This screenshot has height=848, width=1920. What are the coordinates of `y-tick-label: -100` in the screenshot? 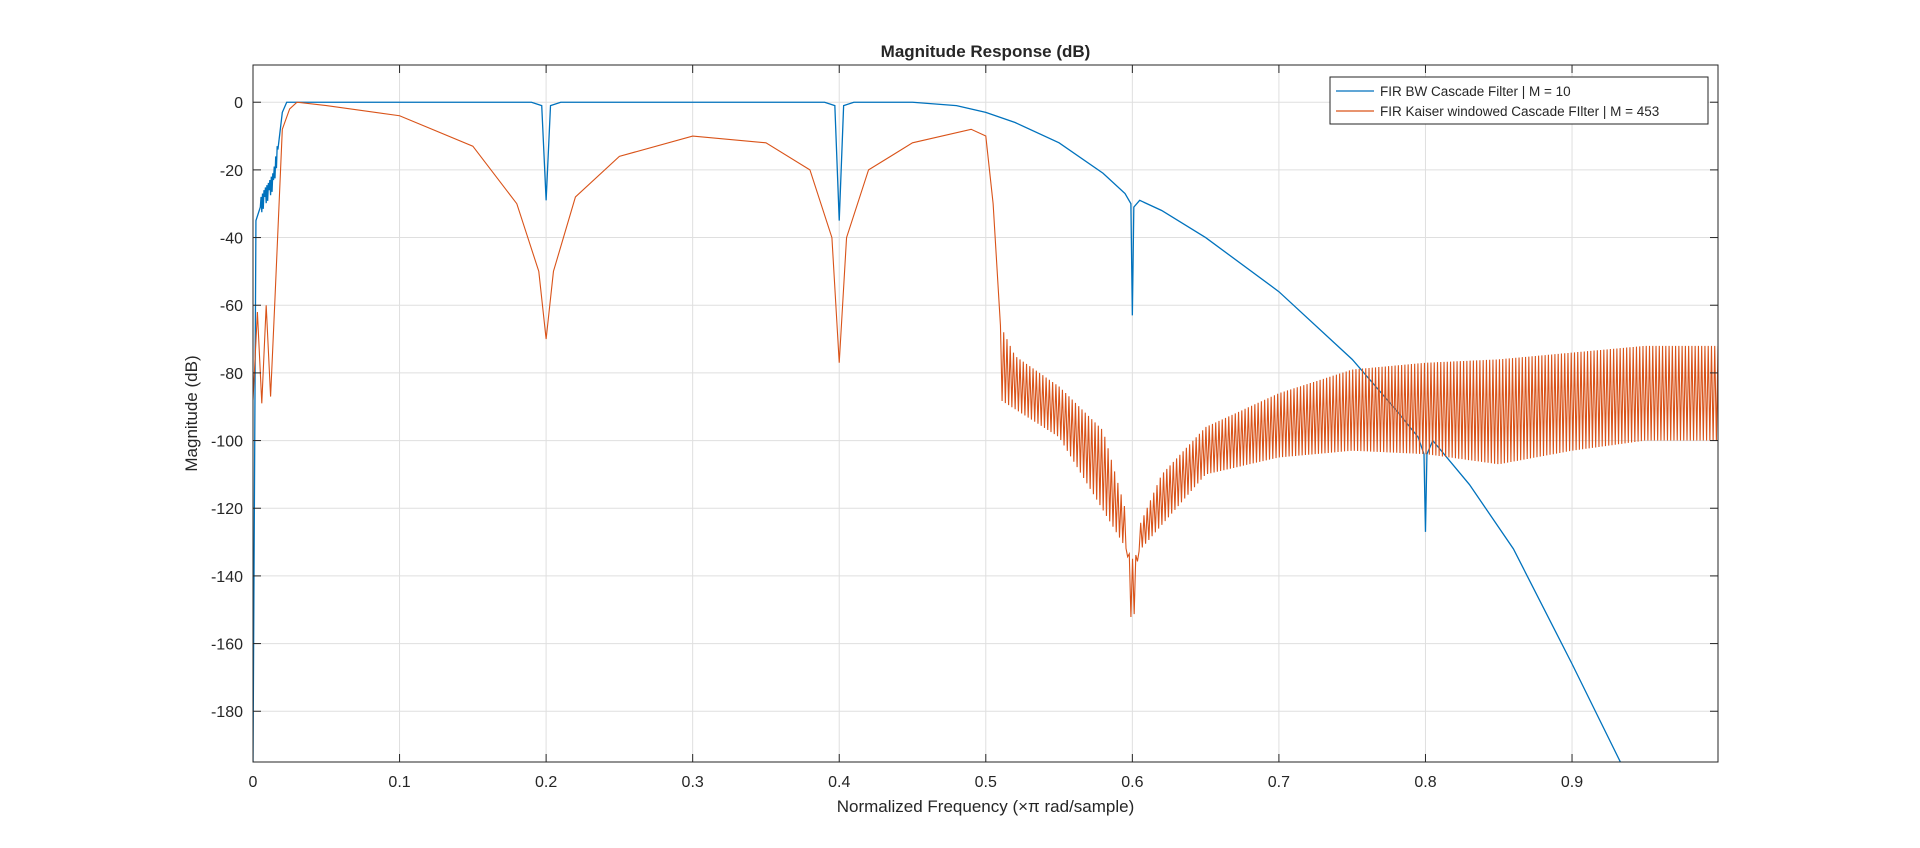 It's located at (227, 442).